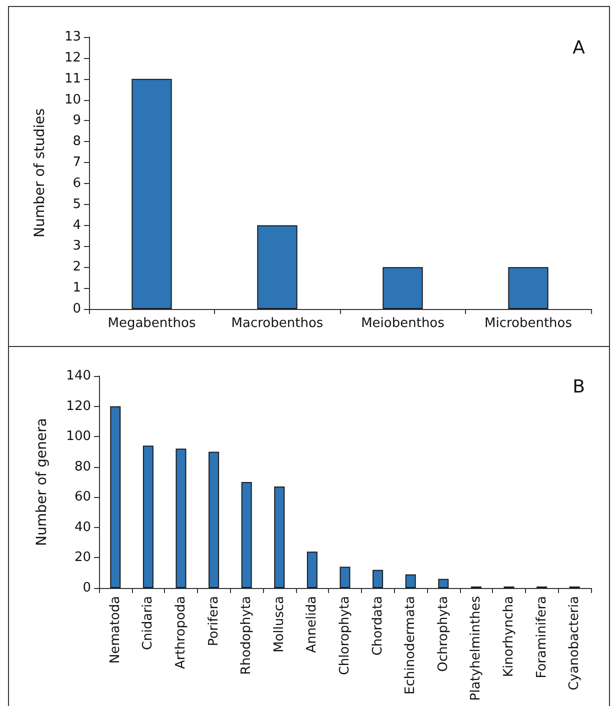  I want to click on y-tick-label: 100, so click(78, 436).